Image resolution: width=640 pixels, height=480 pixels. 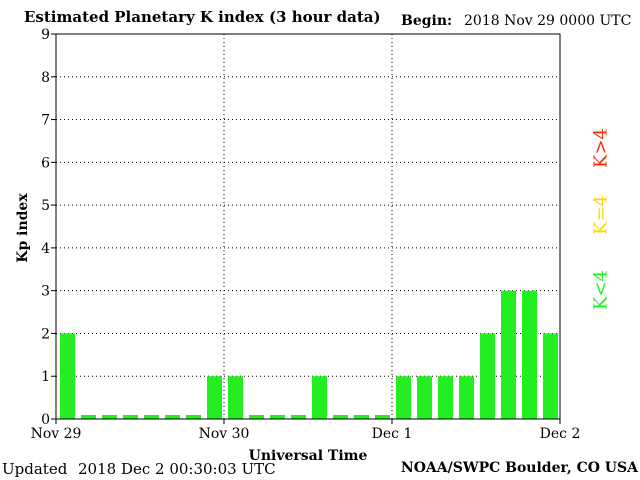 What do you see at coordinates (519, 468) in the screenshot?
I see `credit-text: NOAA/SWPC Boulder, CO USA` at bounding box center [519, 468].